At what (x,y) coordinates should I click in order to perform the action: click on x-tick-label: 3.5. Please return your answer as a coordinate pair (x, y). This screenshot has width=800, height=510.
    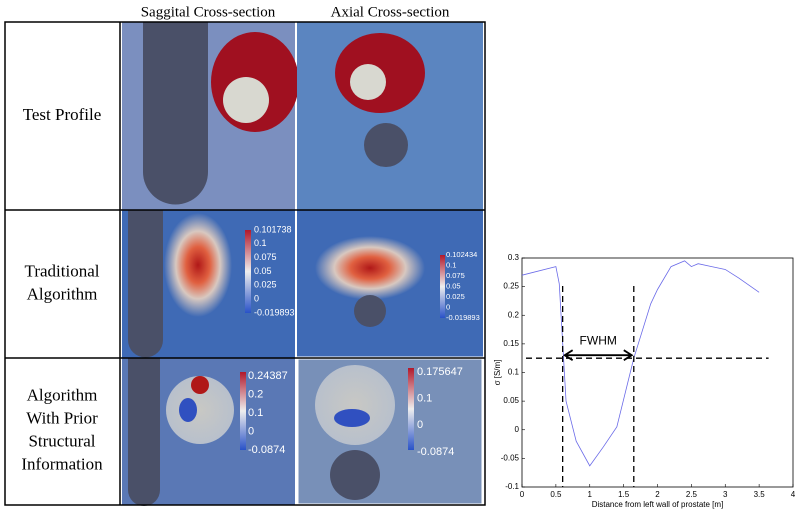
    Looking at the image, I should click on (760, 494).